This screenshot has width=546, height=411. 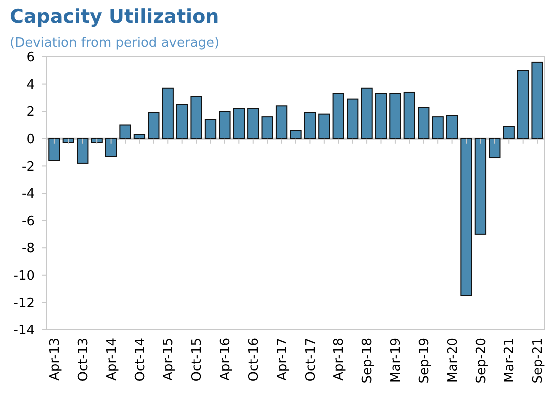 What do you see at coordinates (24, 331) in the screenshot?
I see `y-tick-label: -14` at bounding box center [24, 331].